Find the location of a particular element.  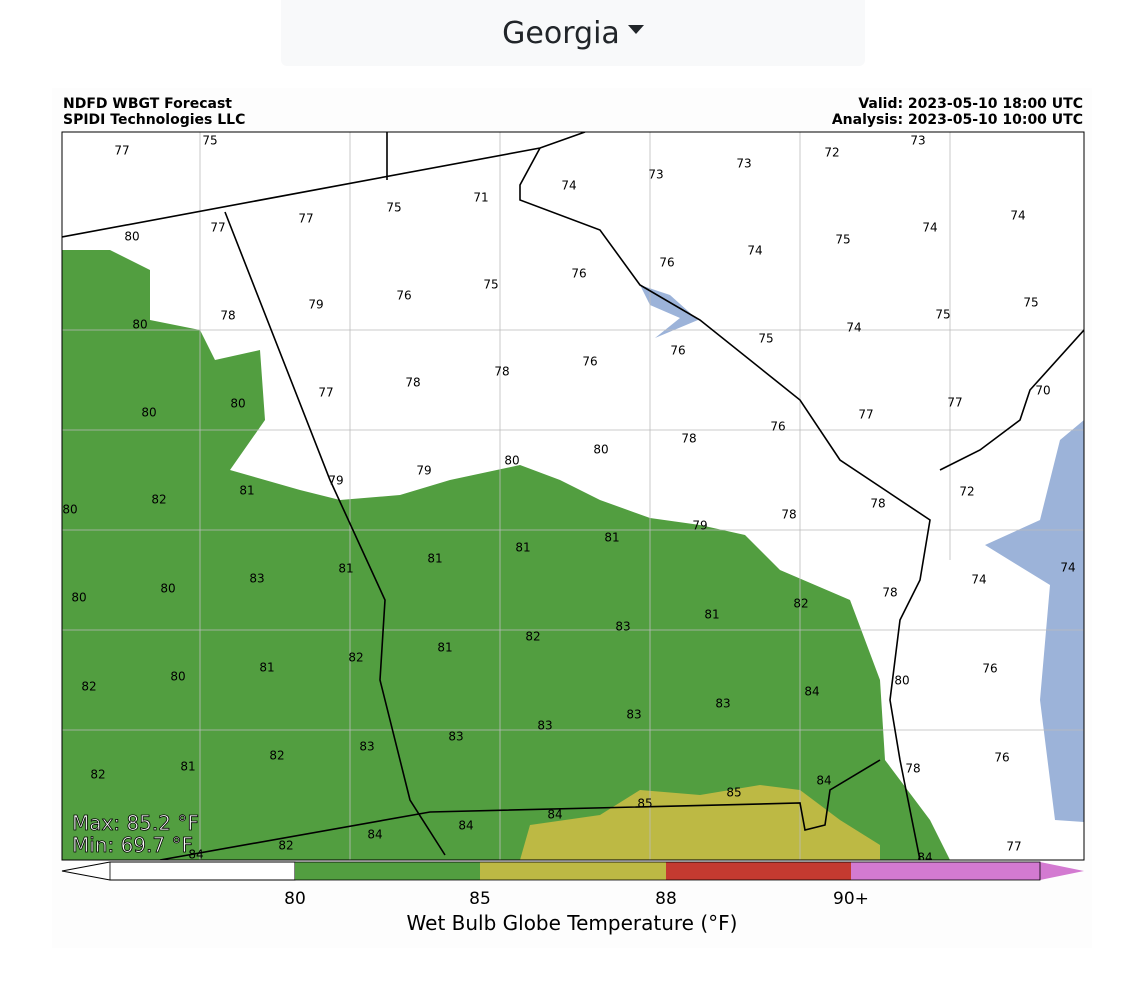

title-left-2: SPIDI Technologies LLC is located at coordinates (154, 120).